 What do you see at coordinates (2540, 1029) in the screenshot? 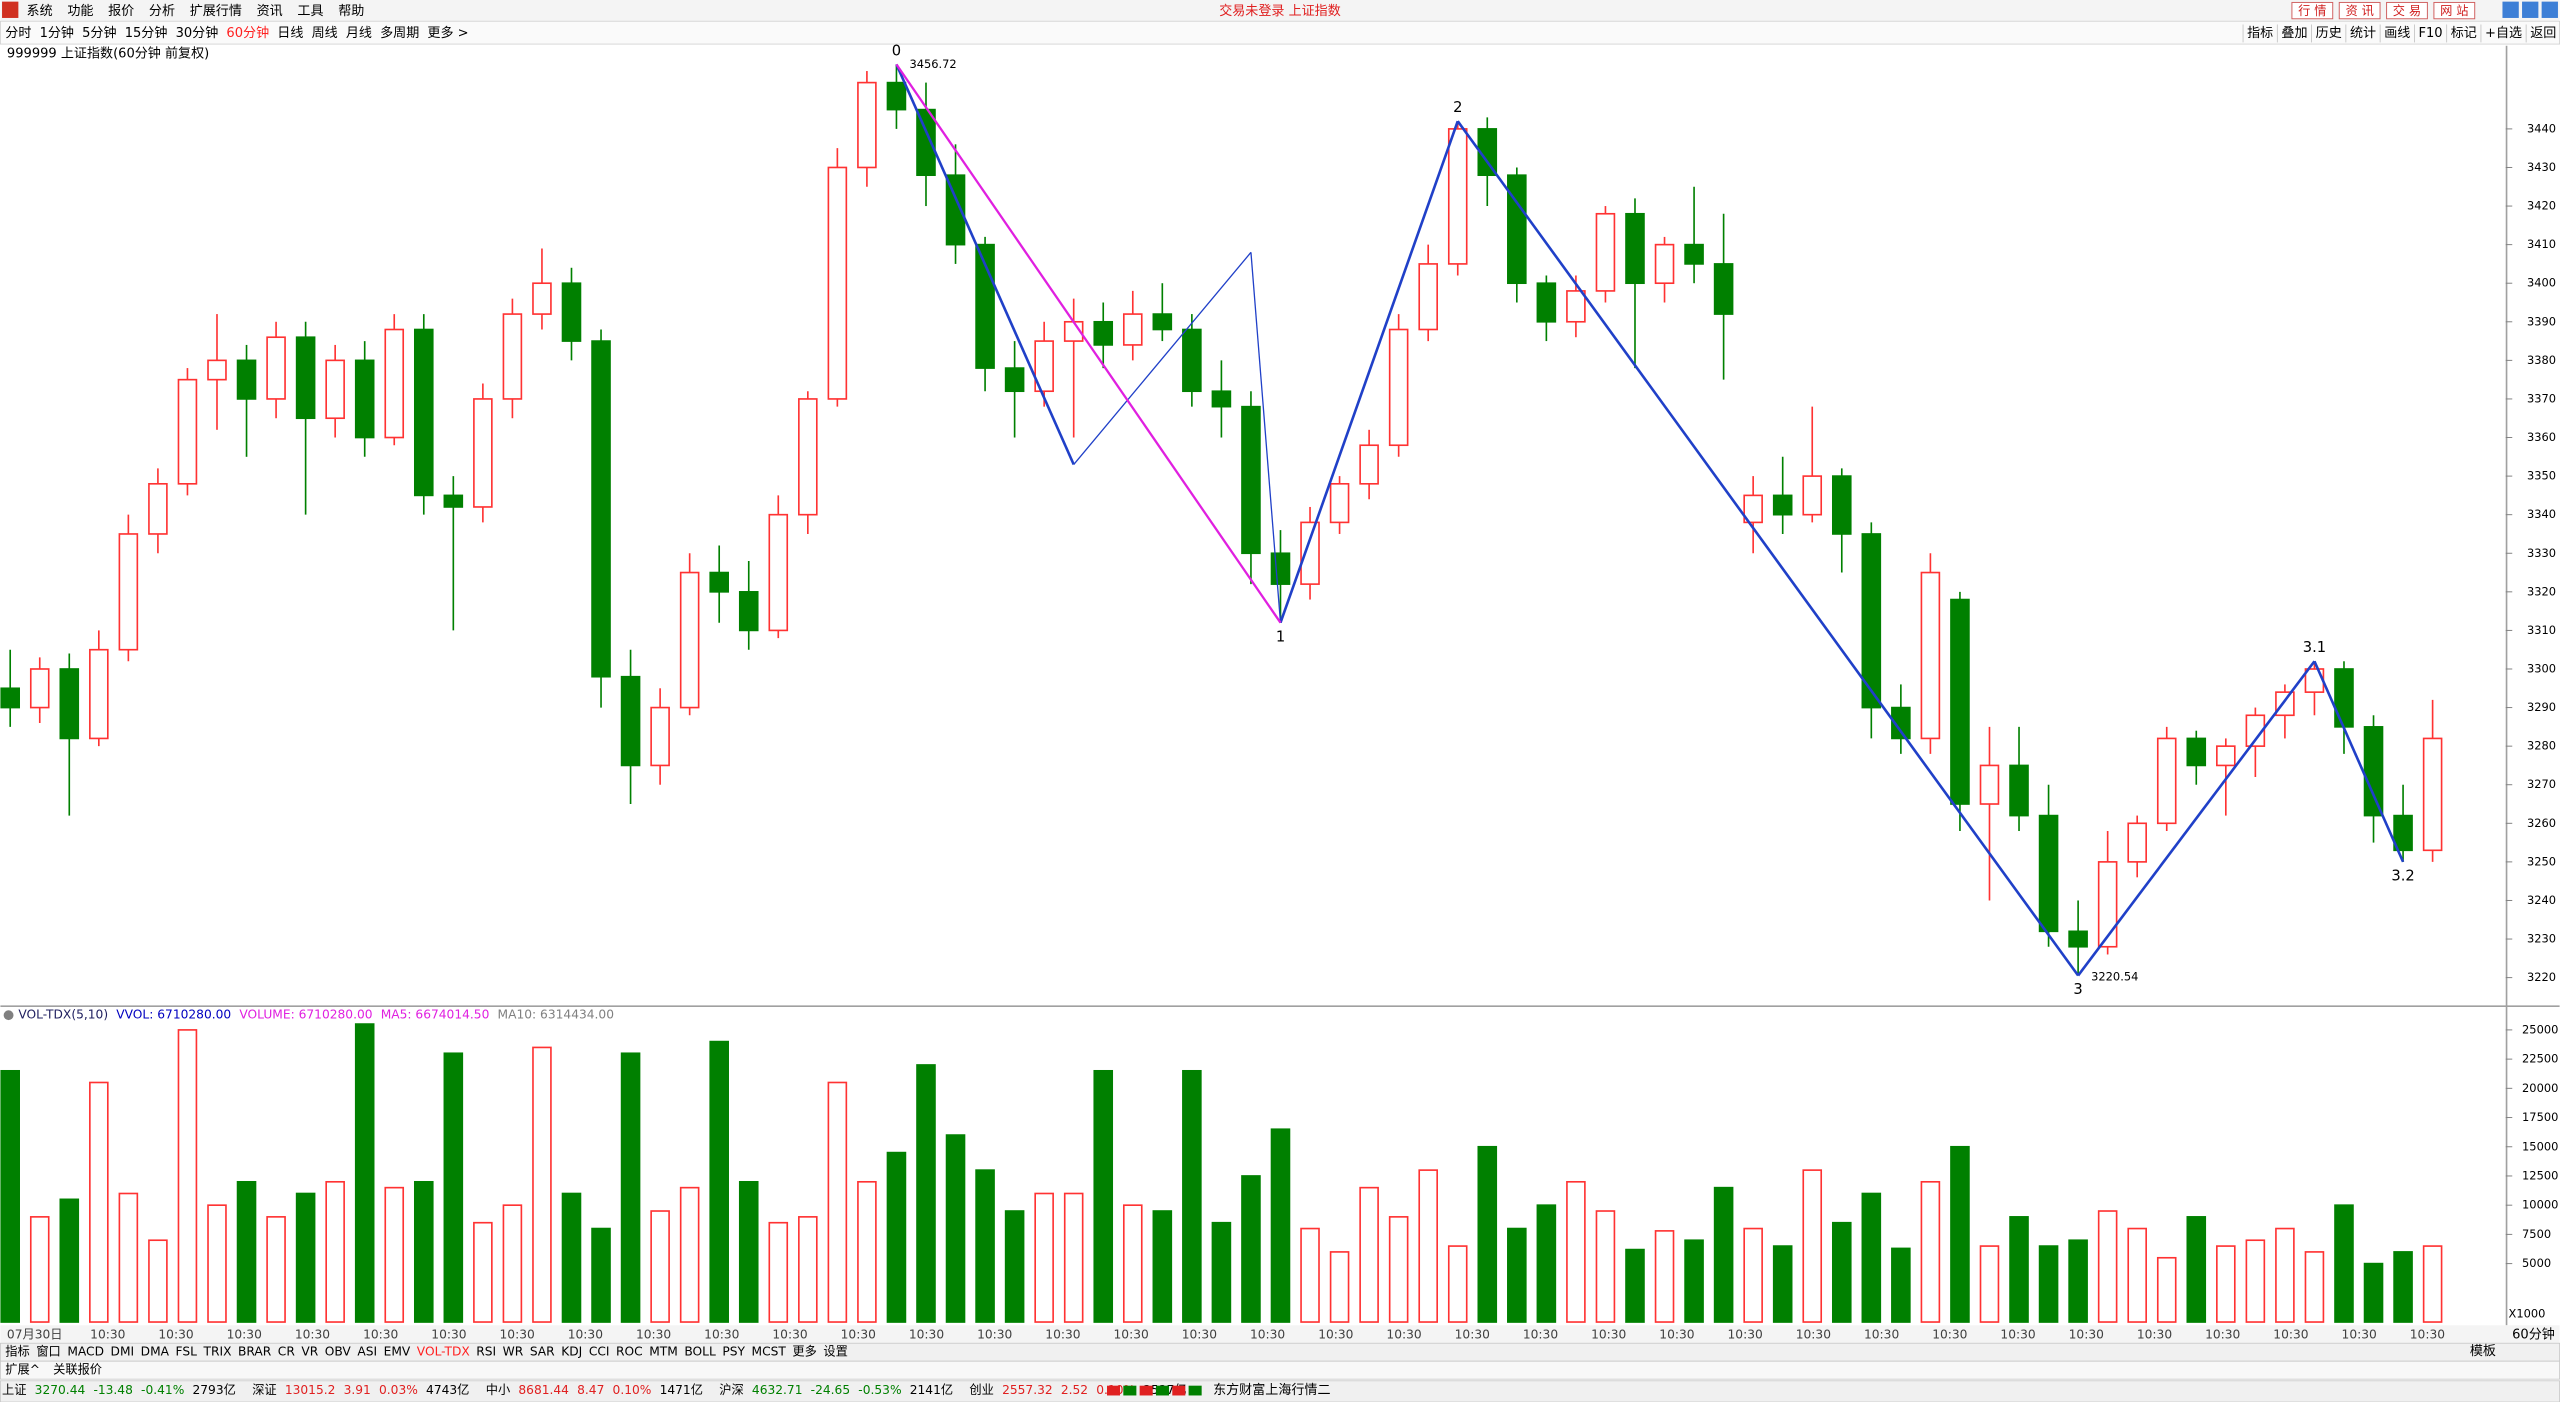
I see `vol-tick-label: 25000` at bounding box center [2540, 1029].